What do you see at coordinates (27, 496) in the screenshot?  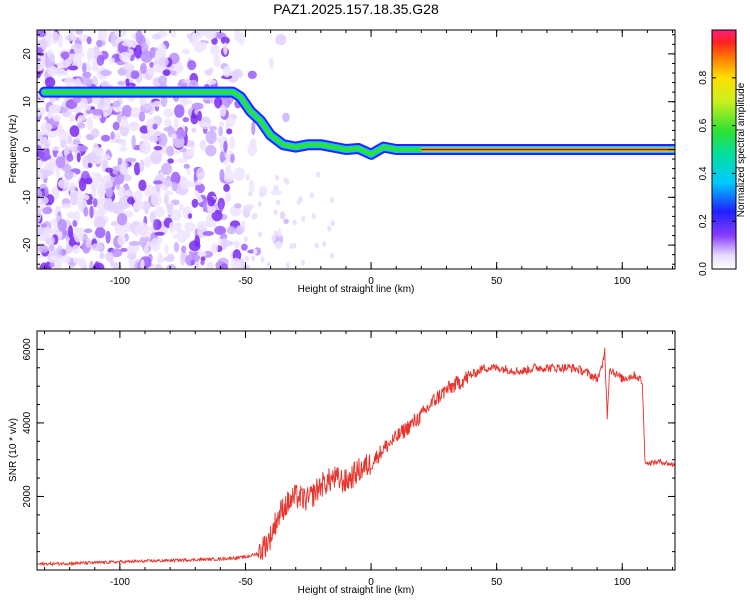 I see `snr-y-tick-label: 2000` at bounding box center [27, 496].